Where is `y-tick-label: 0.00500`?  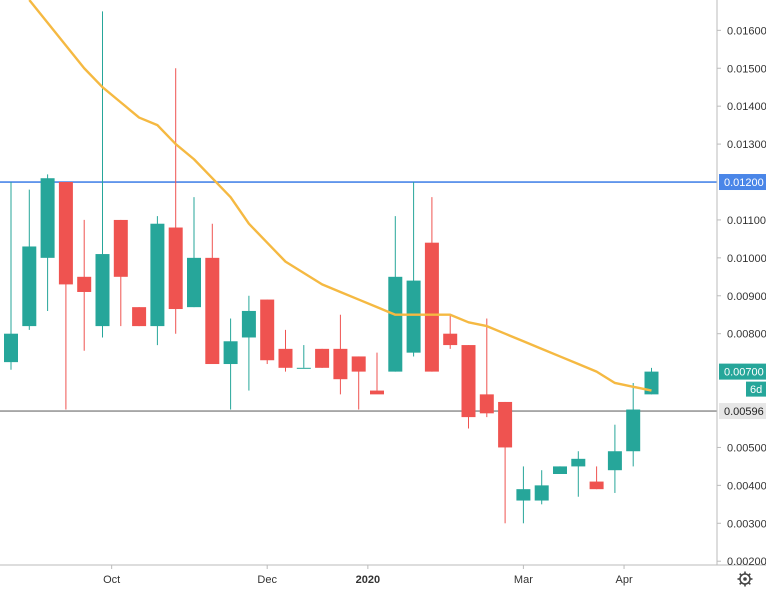 y-tick-label: 0.00500 is located at coordinates (746, 448).